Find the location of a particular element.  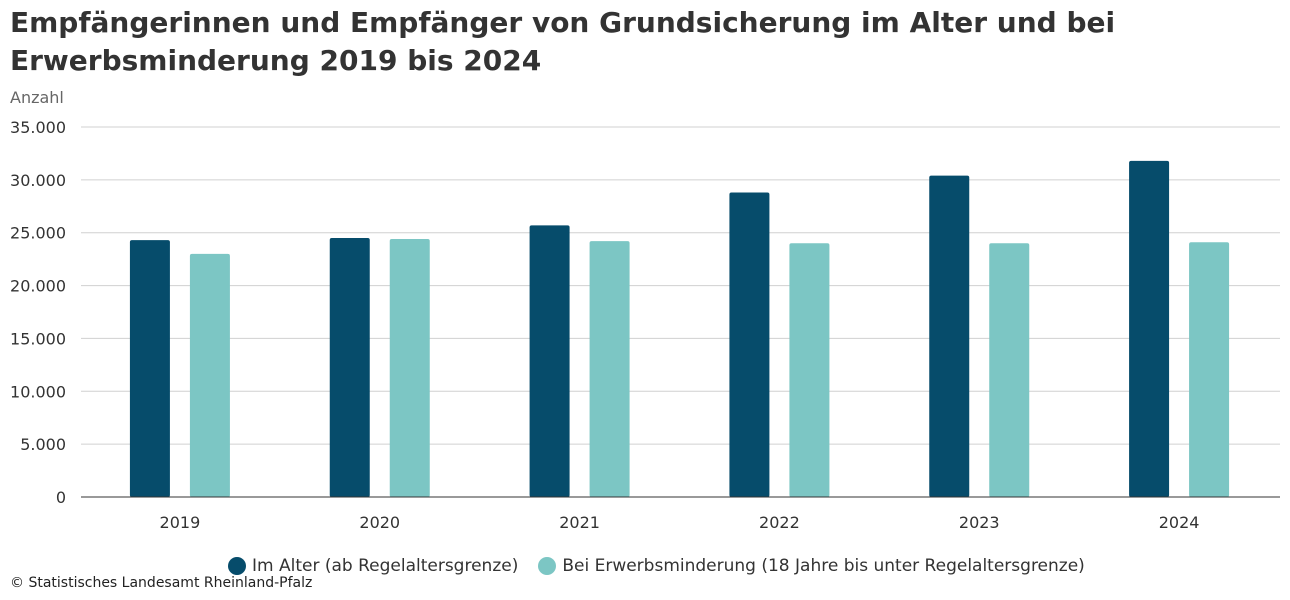

bar-im-alter-2020 is located at coordinates (349, 367).